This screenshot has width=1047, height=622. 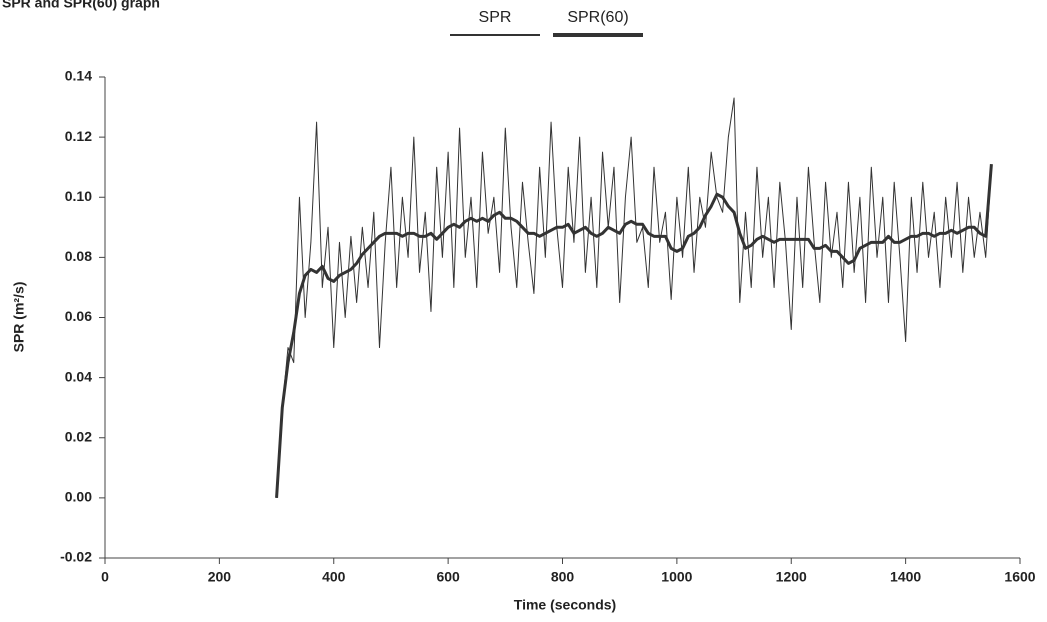 What do you see at coordinates (78, 76) in the screenshot?
I see `y-tick-label: 0.14` at bounding box center [78, 76].